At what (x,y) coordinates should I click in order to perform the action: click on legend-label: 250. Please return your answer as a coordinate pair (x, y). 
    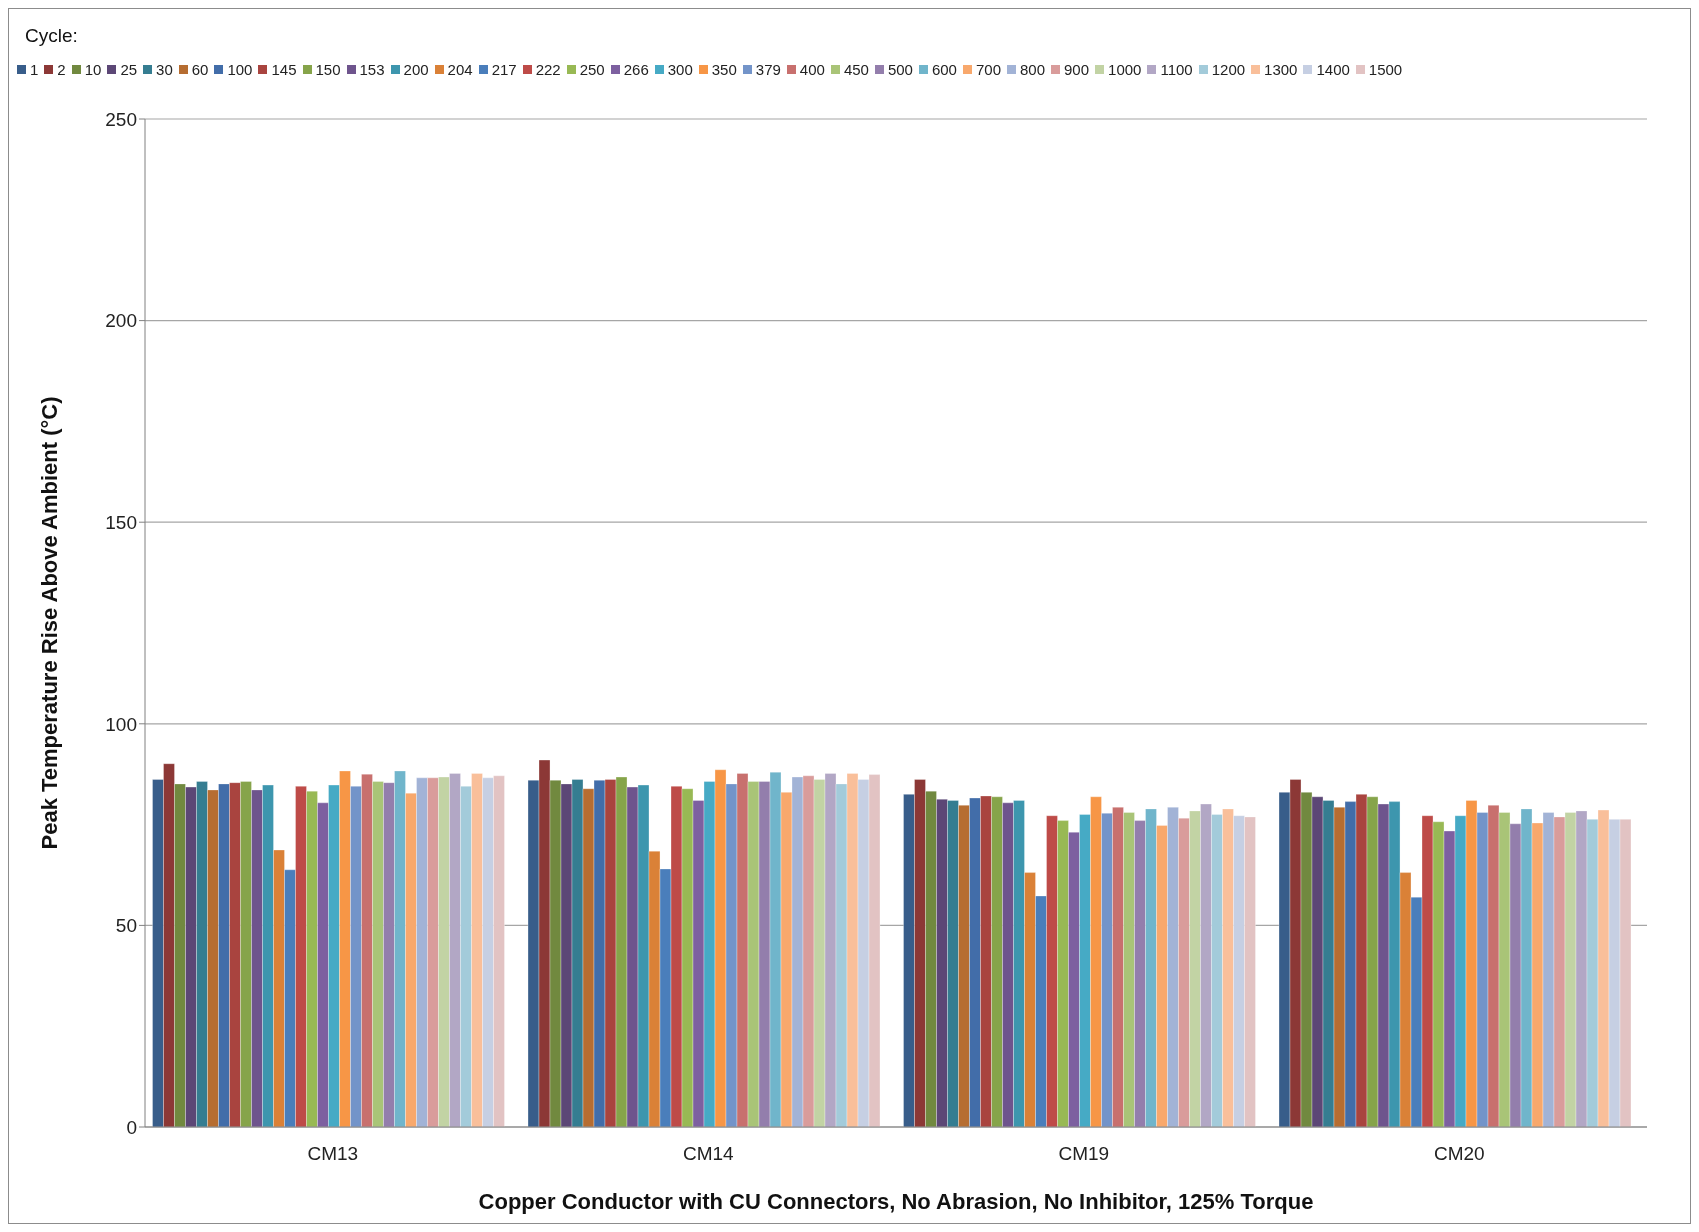
    Looking at the image, I should click on (592, 69).